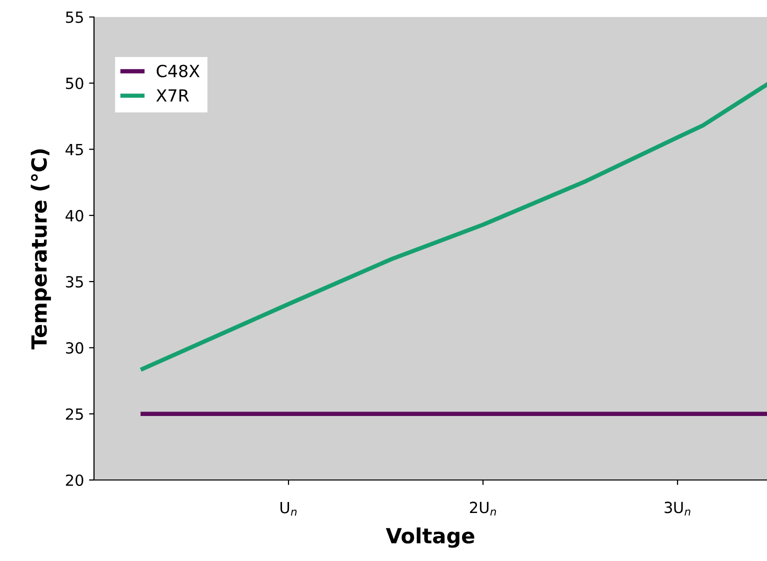  I want to click on x-axis-title: Voltage, so click(430, 537).